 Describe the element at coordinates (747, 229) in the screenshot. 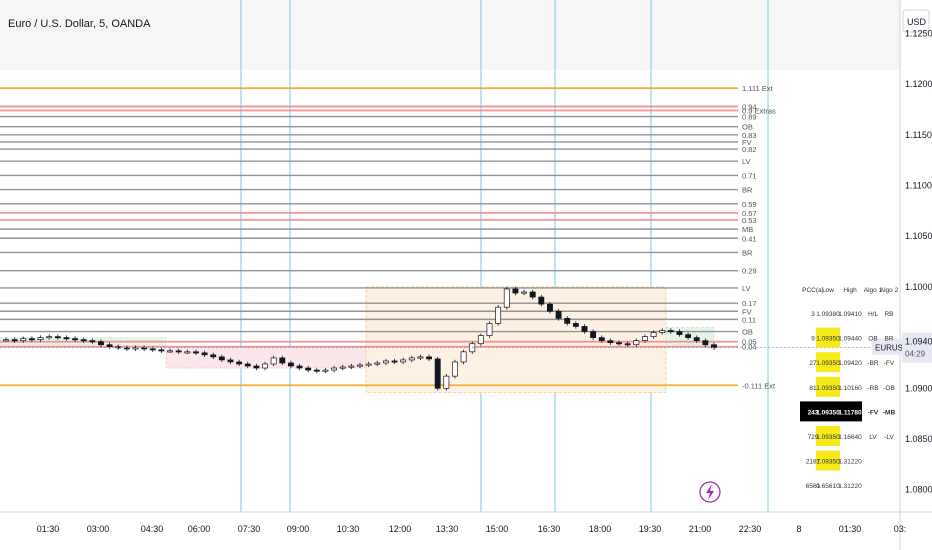

I see `level-label-14: MB` at that location.